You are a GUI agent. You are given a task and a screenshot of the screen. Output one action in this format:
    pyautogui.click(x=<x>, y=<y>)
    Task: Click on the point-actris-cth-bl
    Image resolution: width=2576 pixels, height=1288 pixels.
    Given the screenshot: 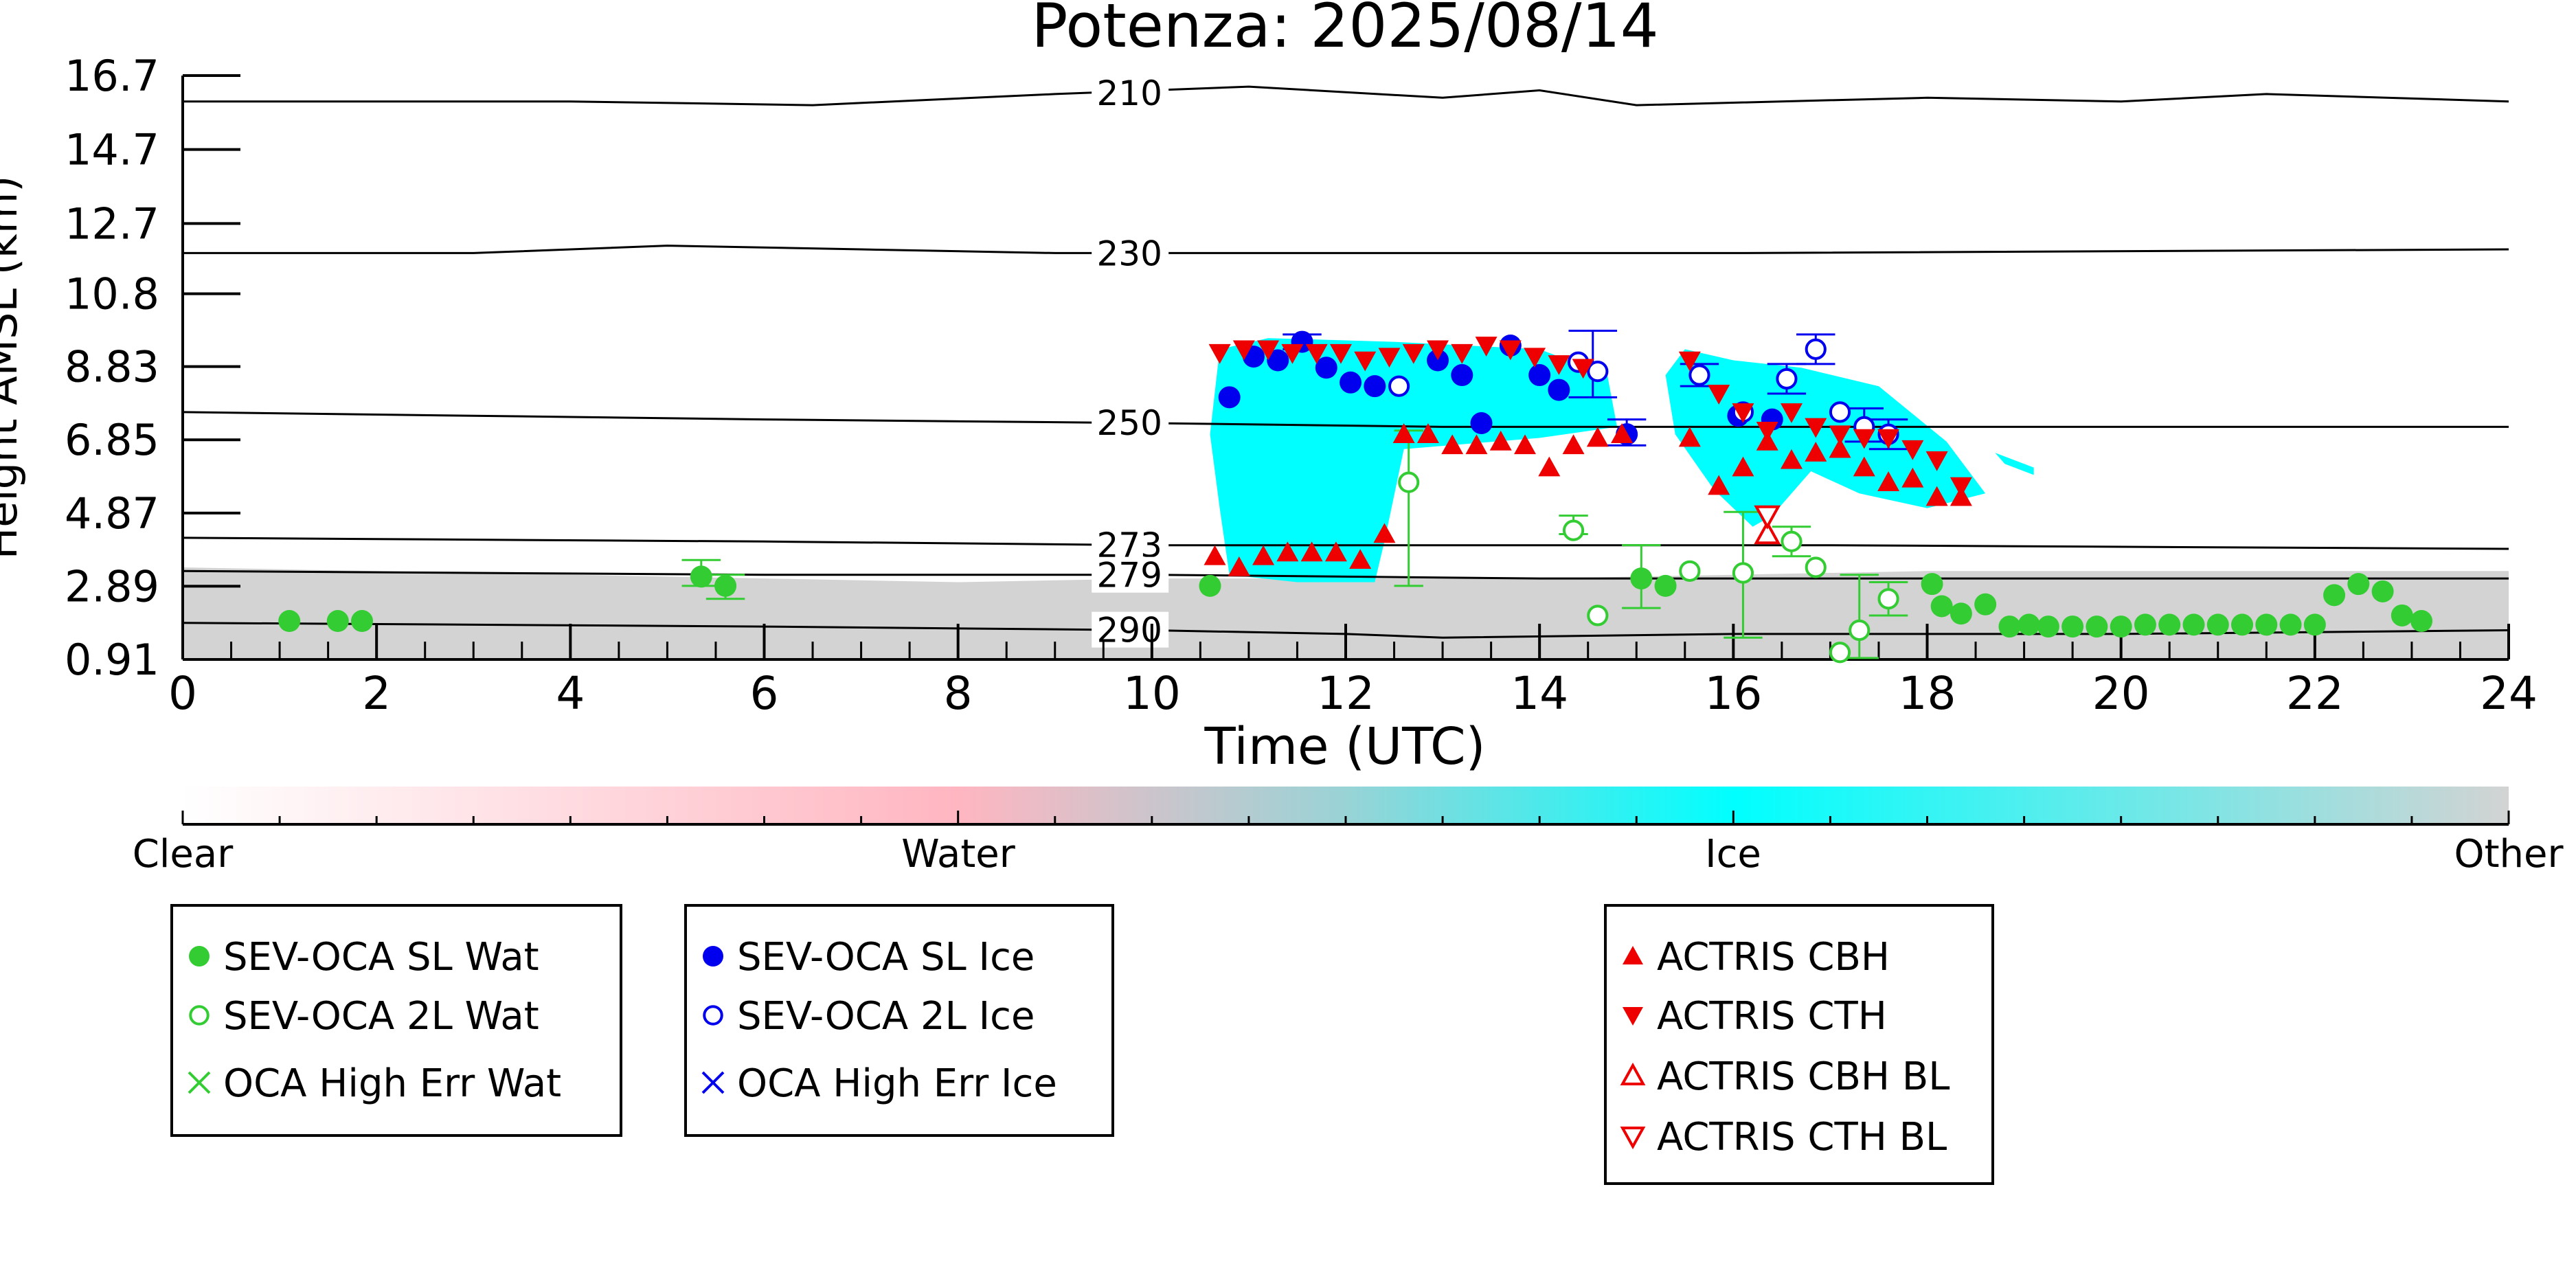 What is the action you would take?
    pyautogui.click(x=1767, y=517)
    